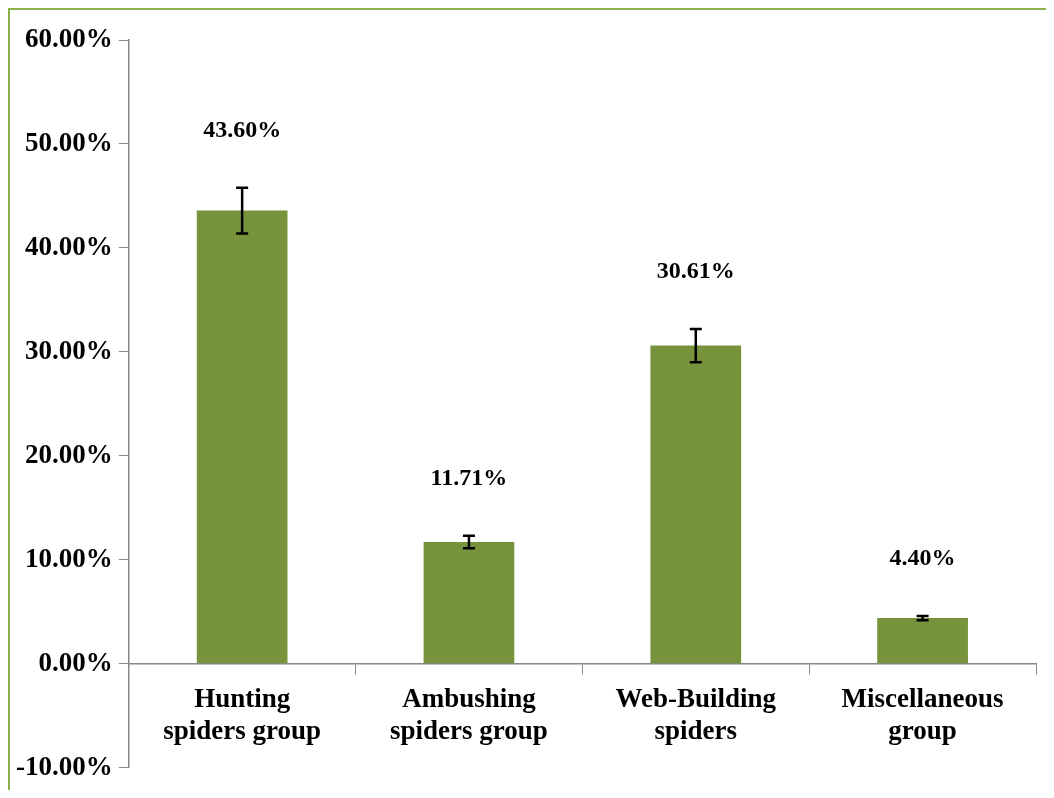 The image size is (1054, 798). Describe the element at coordinates (242, 714) in the screenshot. I see `x-tick-label: Hunting spiders group` at that location.